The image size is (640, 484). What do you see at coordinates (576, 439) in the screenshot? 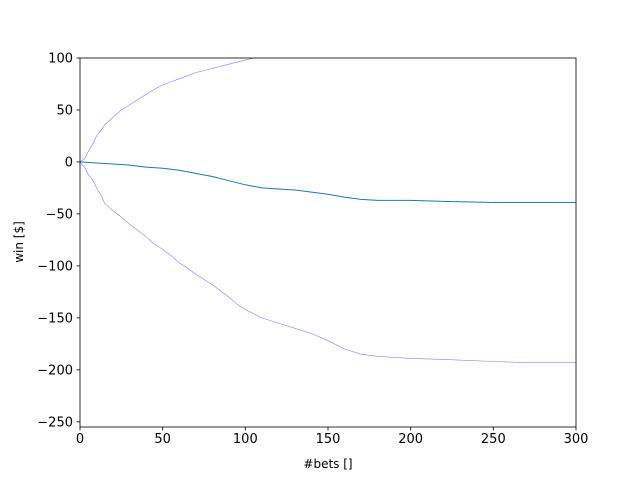
I see `x-tick-label: 300` at bounding box center [576, 439].